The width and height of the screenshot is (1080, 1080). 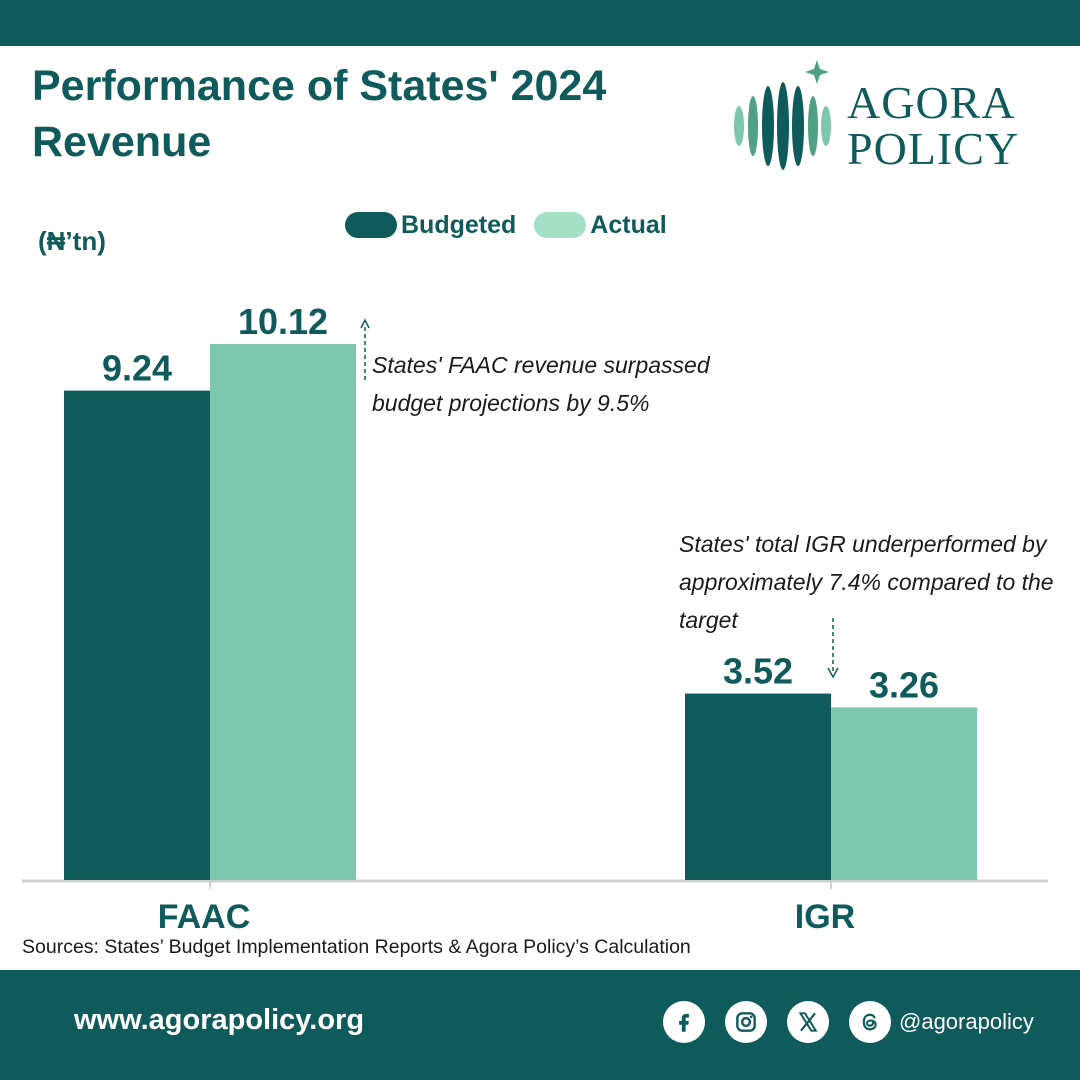 What do you see at coordinates (540, 23) in the screenshot?
I see `top-banner` at bounding box center [540, 23].